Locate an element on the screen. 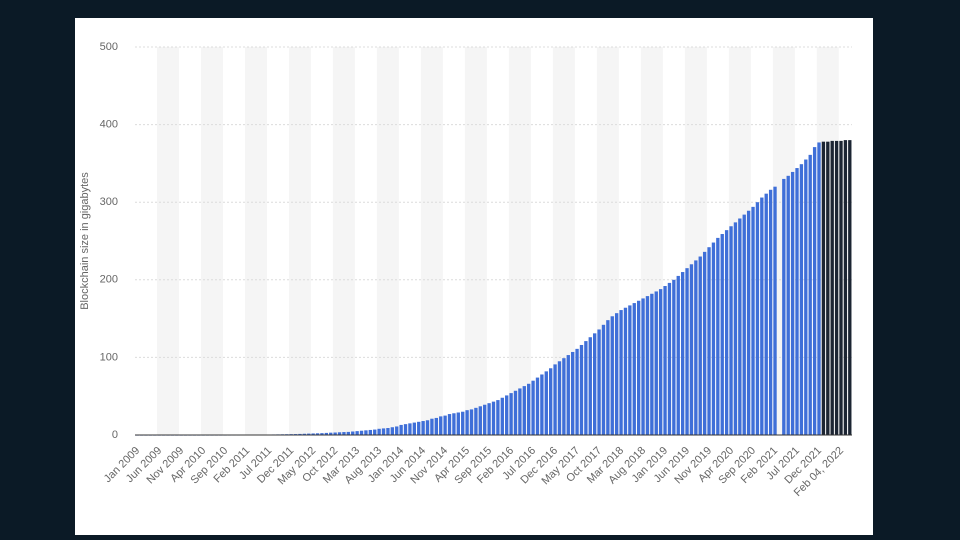  y-tick-label: 100 is located at coordinates (109, 357).